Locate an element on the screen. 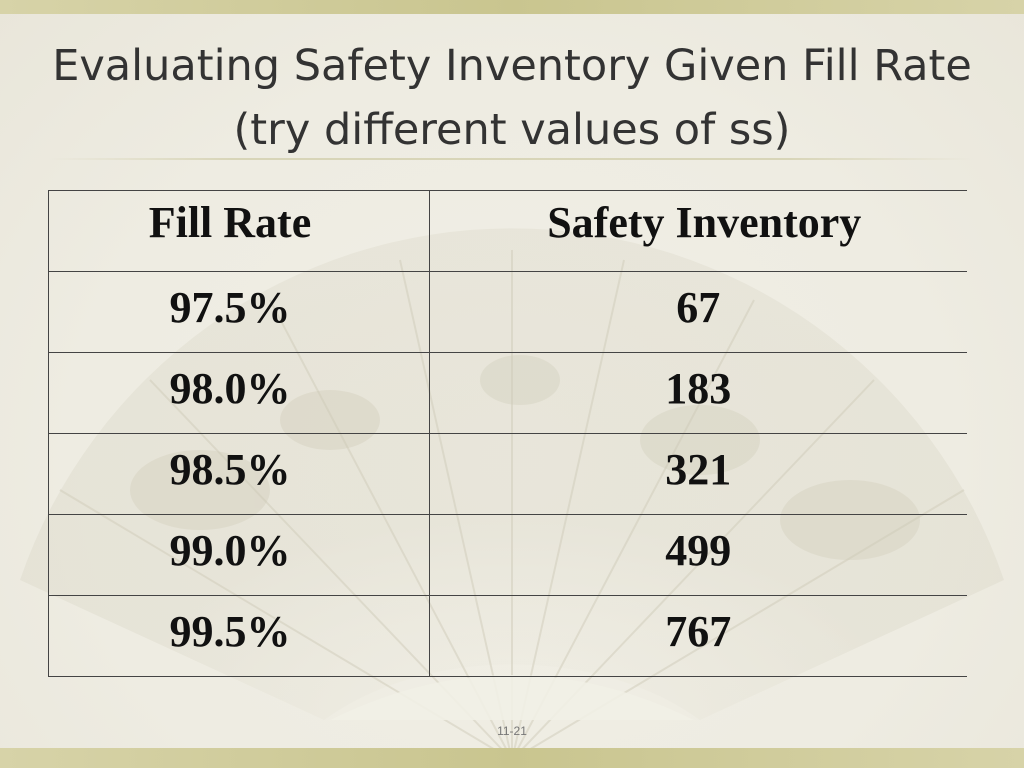 The height and width of the screenshot is (768, 1024). table-row: 99.0% 499 is located at coordinates (507, 555).